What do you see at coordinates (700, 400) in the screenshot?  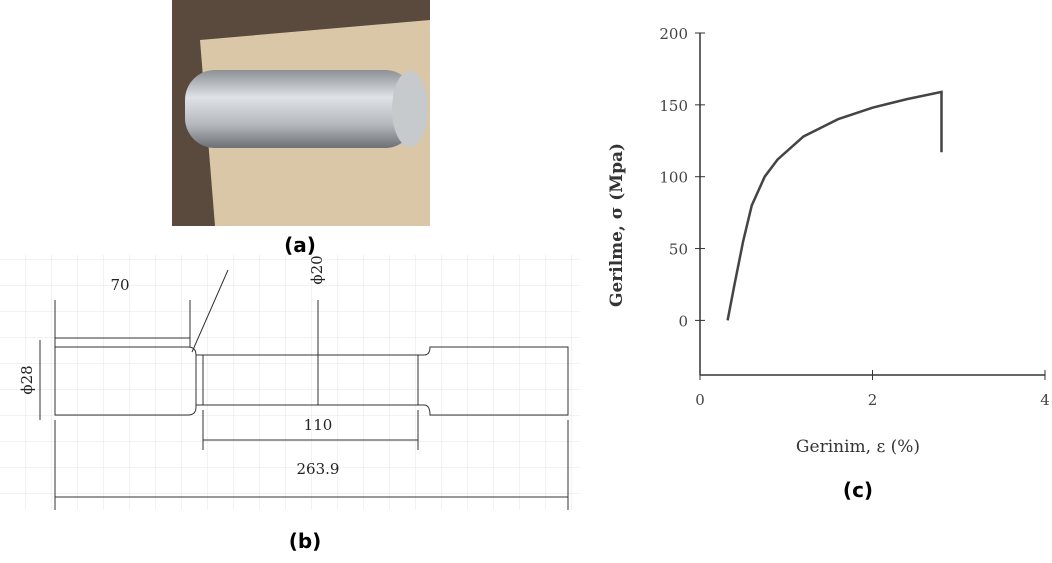 I see `x-tick-label: 0` at bounding box center [700, 400].